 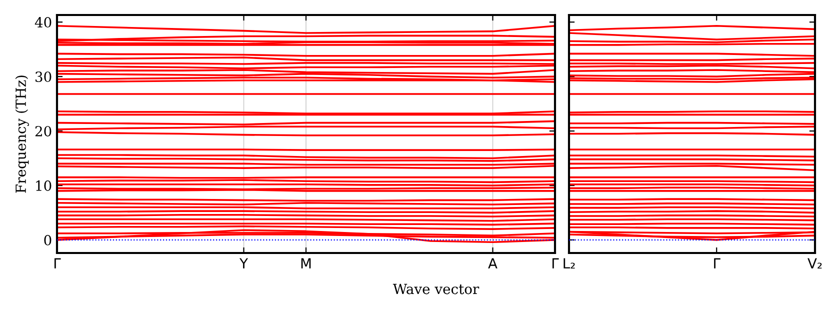 What do you see at coordinates (569, 263) in the screenshot?
I see `x-tick-label: L₂` at bounding box center [569, 263].